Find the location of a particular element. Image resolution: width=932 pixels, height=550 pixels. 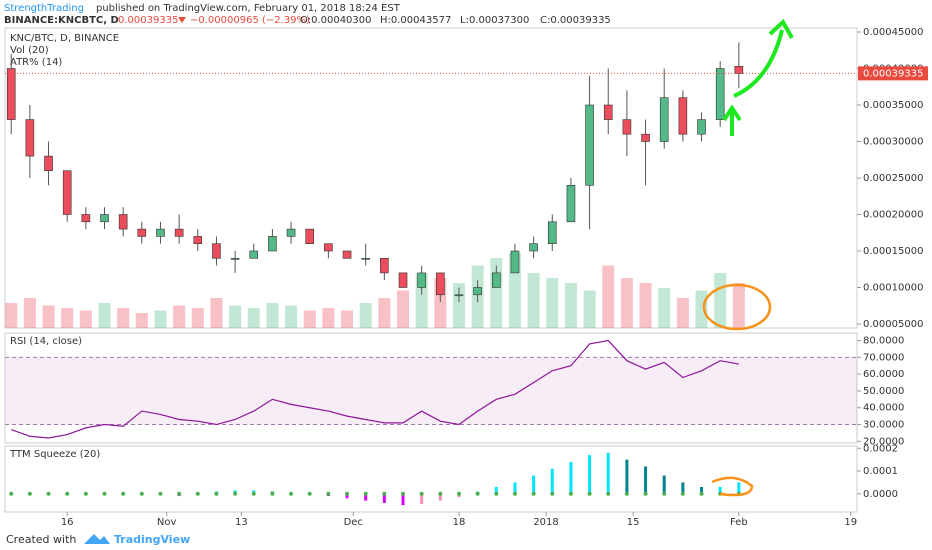

rsi-line is located at coordinates (375, 389).